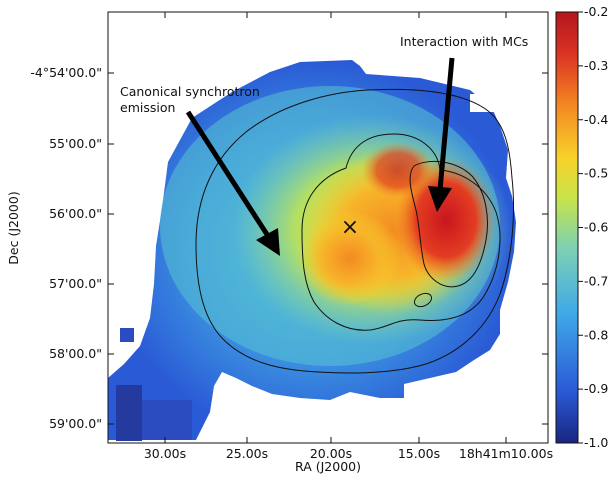 The height and width of the screenshot is (479, 616). What do you see at coordinates (596, 442) in the screenshot?
I see `colorbar-tick-label: -1.0` at bounding box center [596, 442].